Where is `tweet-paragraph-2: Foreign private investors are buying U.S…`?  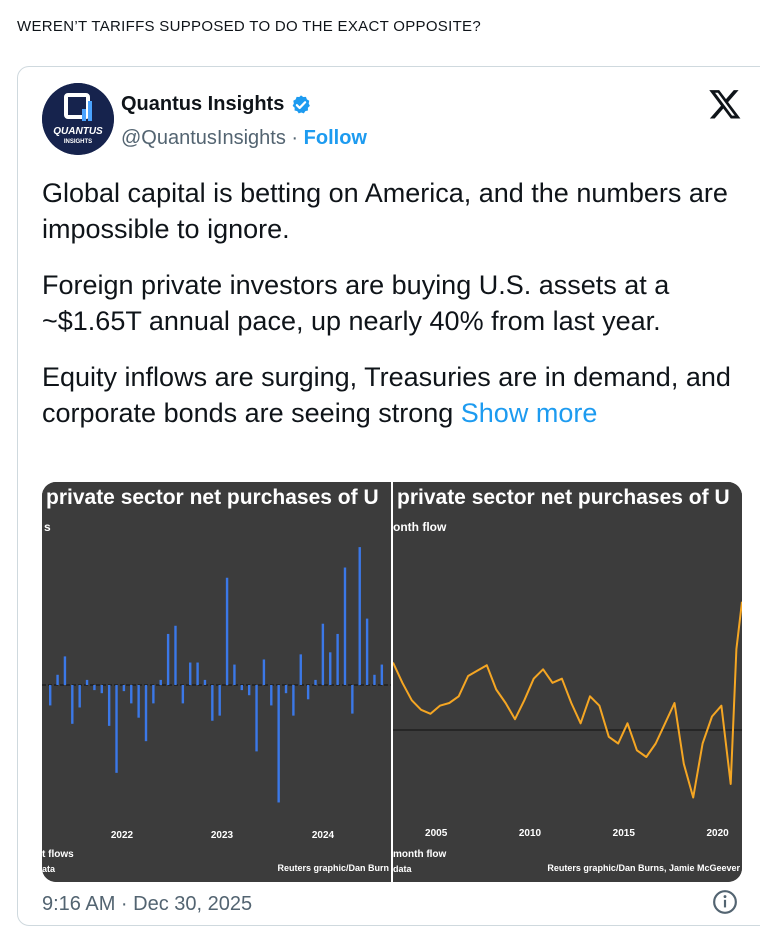
tweet-paragraph-2: Foreign private investors are buying U.S… is located at coordinates (356, 303).